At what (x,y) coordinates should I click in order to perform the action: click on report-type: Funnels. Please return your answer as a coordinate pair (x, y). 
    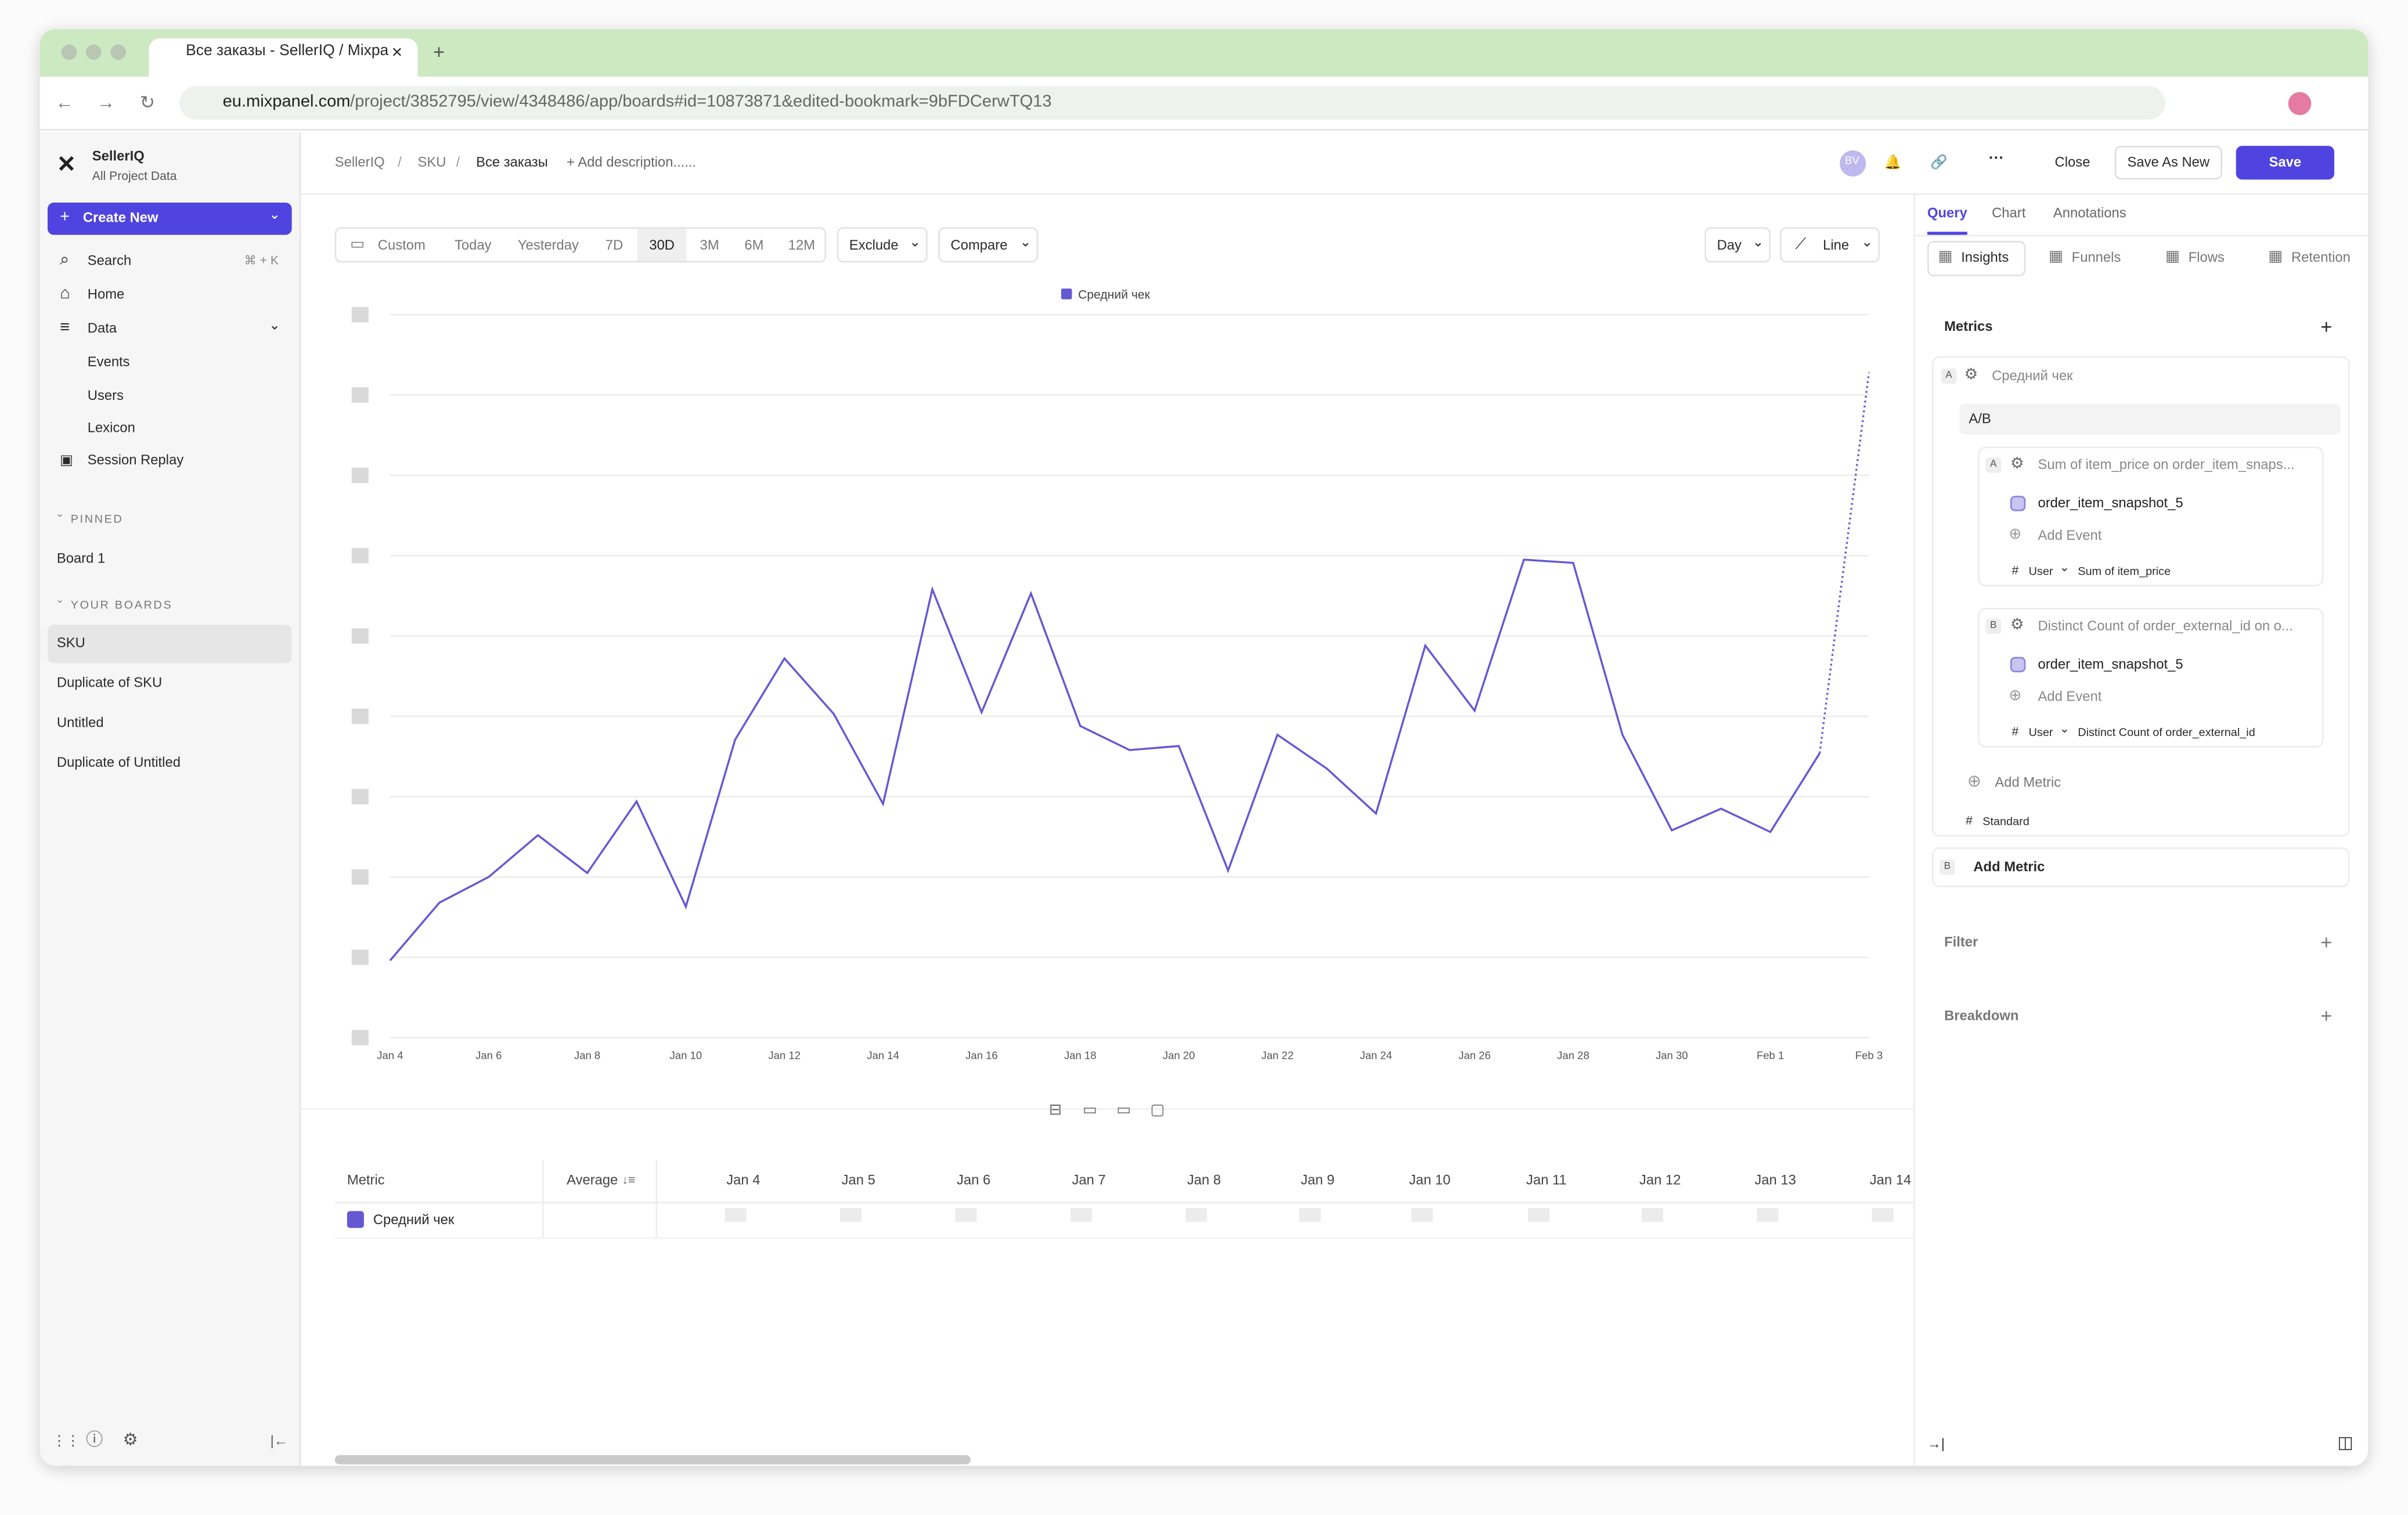
    Looking at the image, I should click on (2096, 257).